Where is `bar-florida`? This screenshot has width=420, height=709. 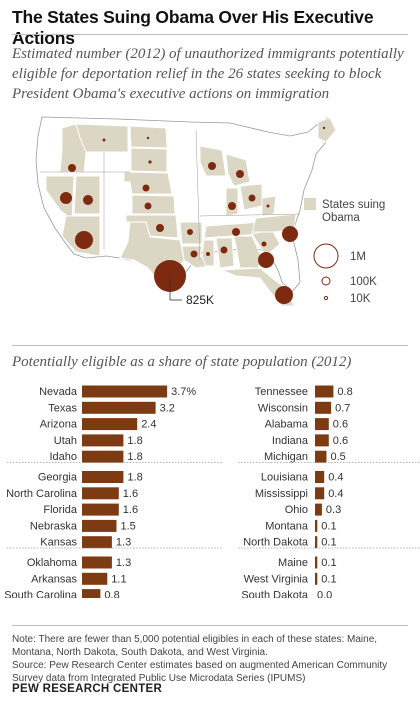 bar-florida is located at coordinates (100, 509).